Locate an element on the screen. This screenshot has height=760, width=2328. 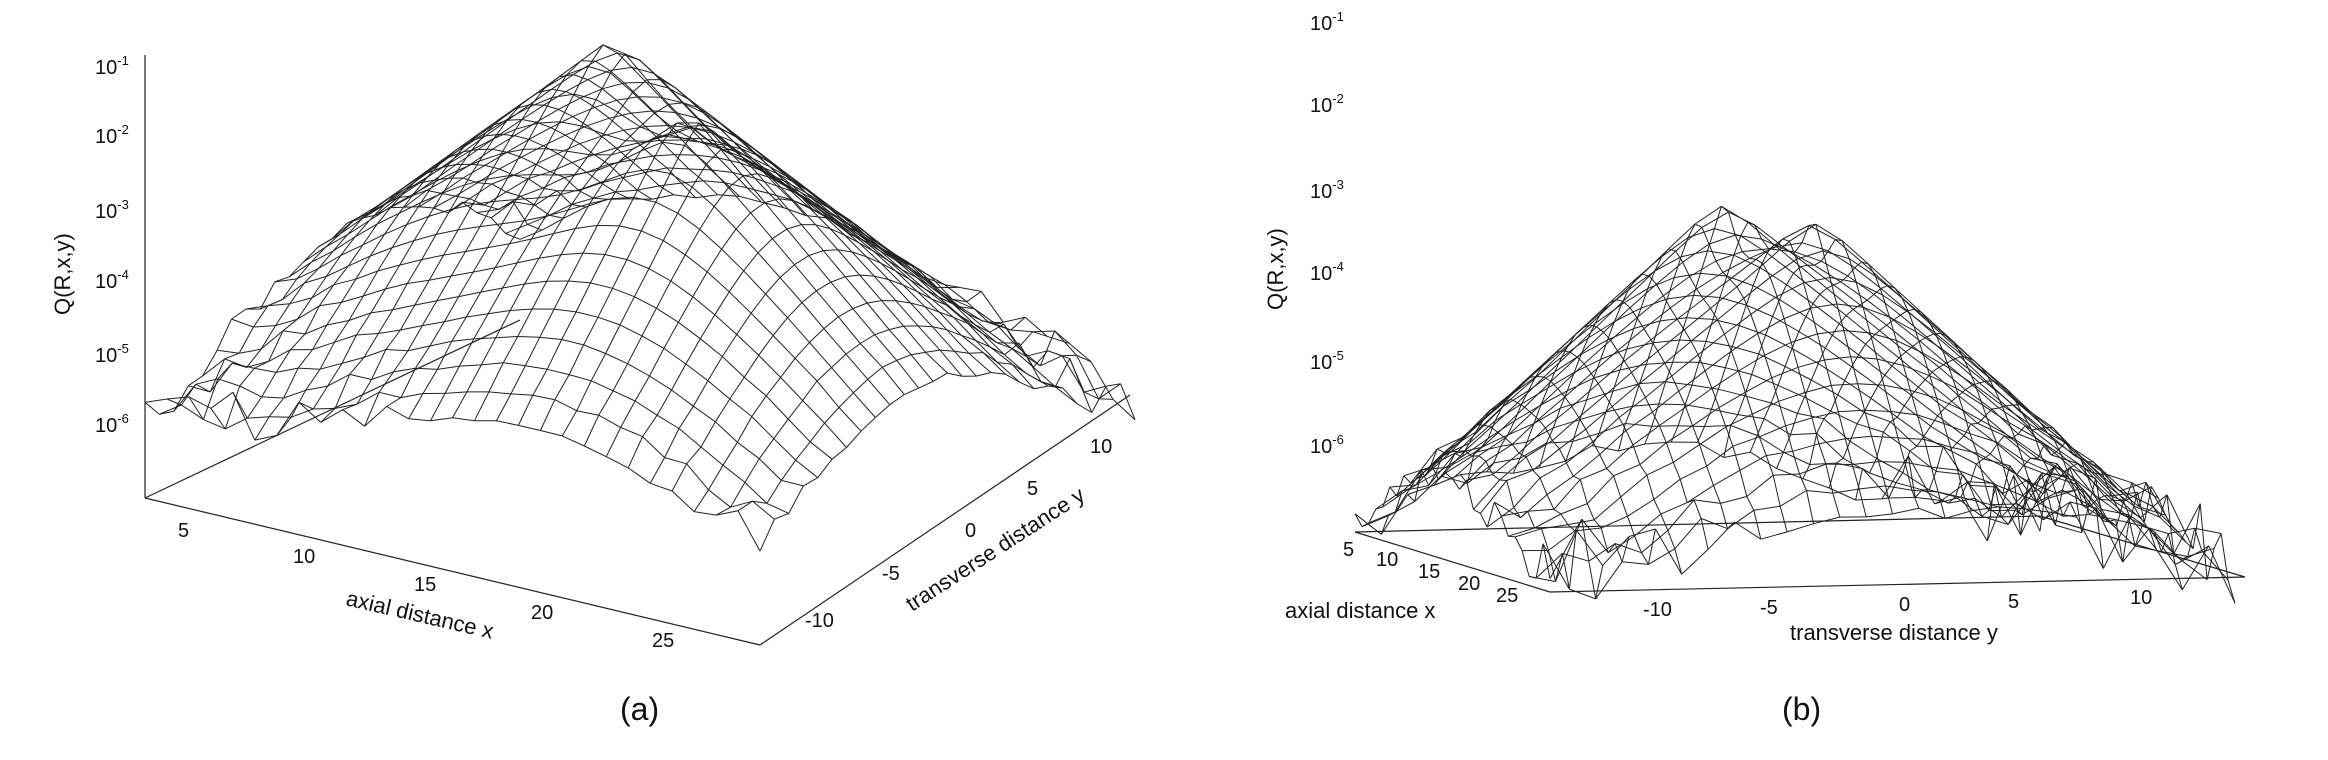
panel-a-right-axis is located at coordinates (945, 520).